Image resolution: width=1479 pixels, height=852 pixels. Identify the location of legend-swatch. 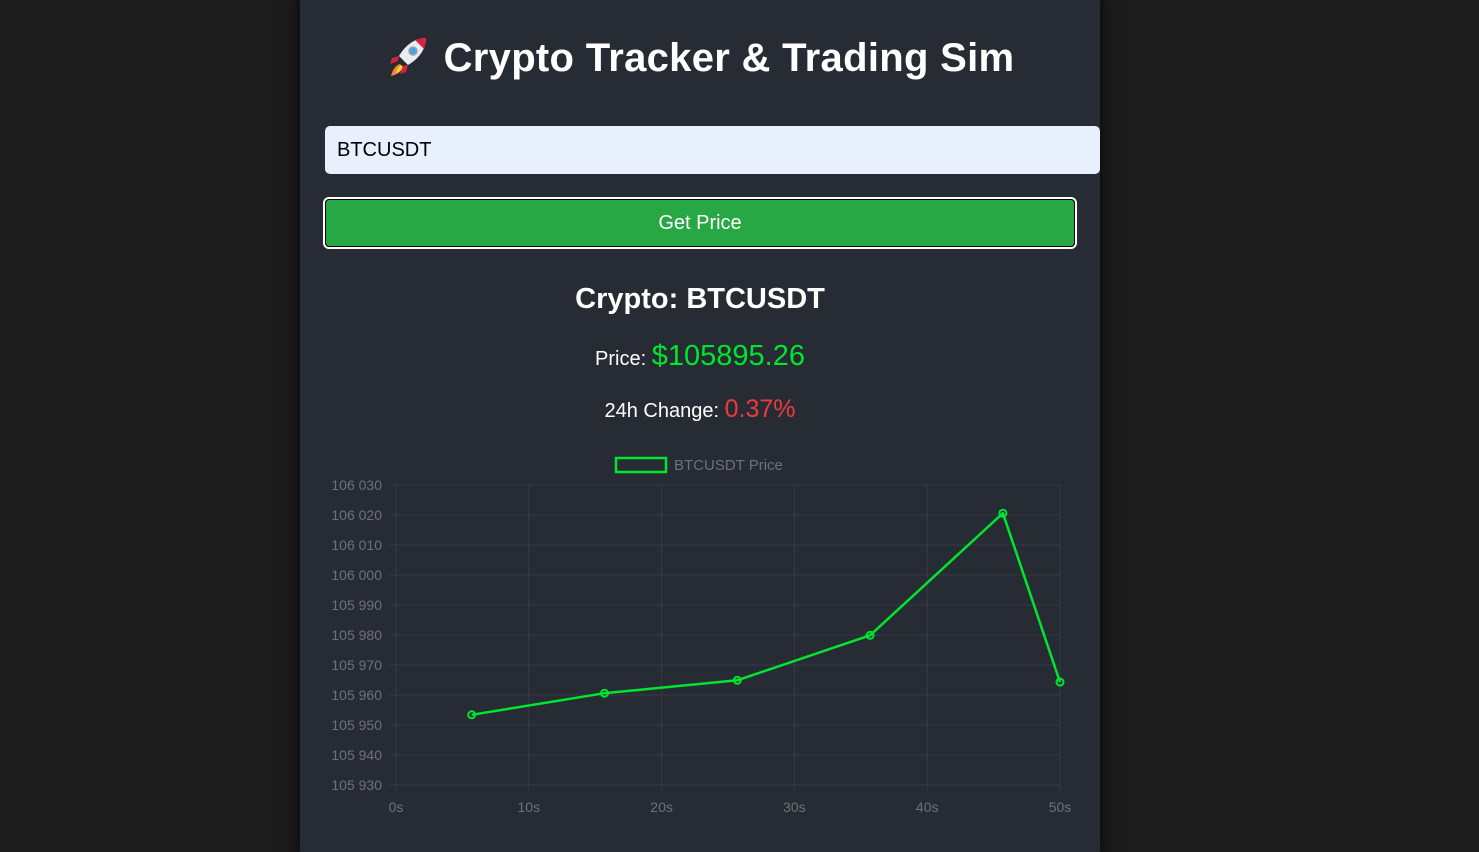
(641, 465).